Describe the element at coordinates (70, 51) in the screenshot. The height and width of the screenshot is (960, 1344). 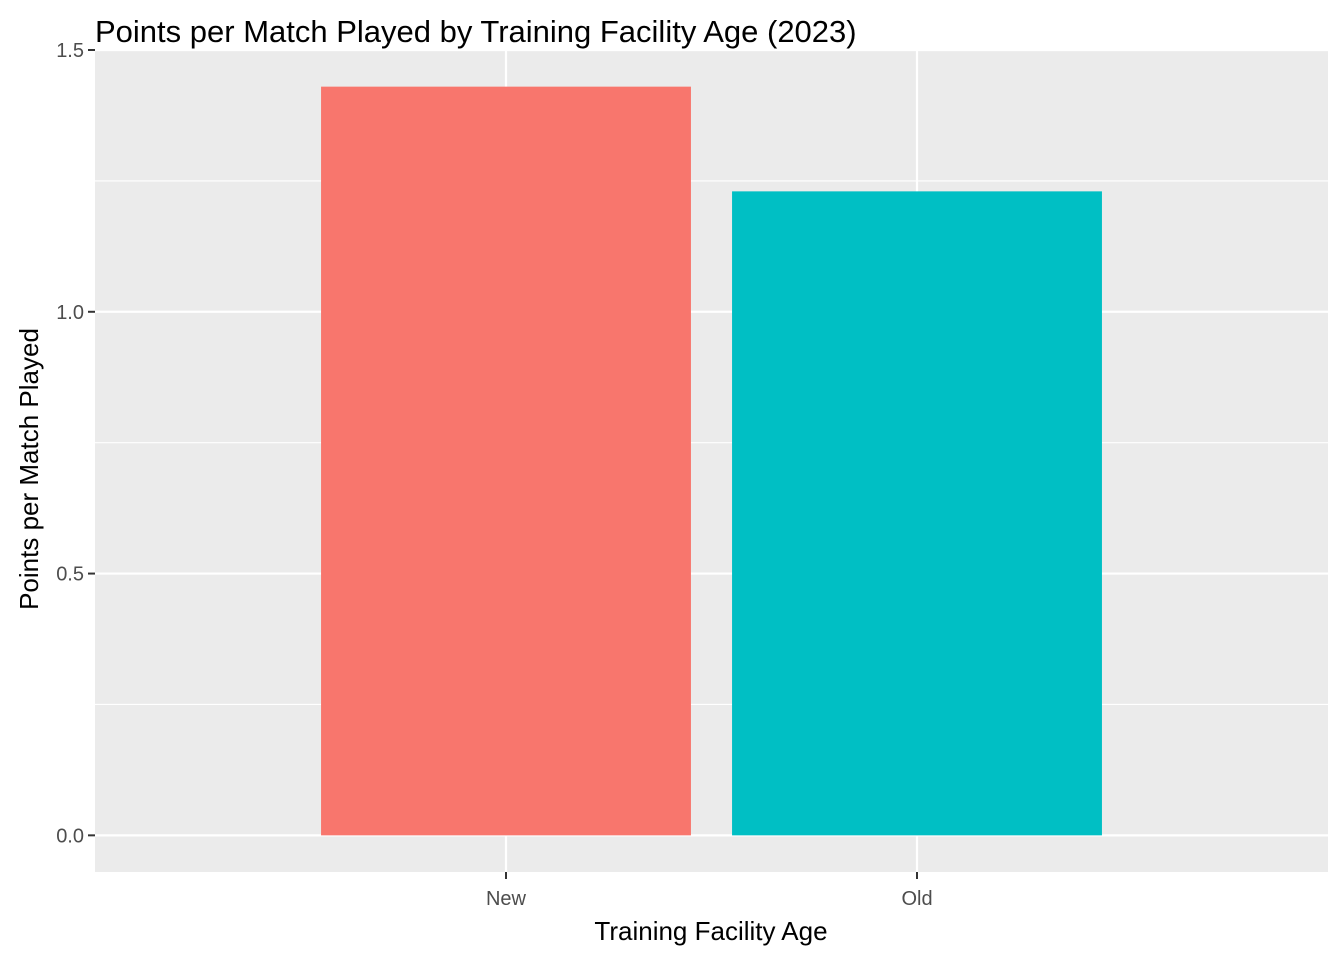
I see `y-tick-label: 1.5` at that location.